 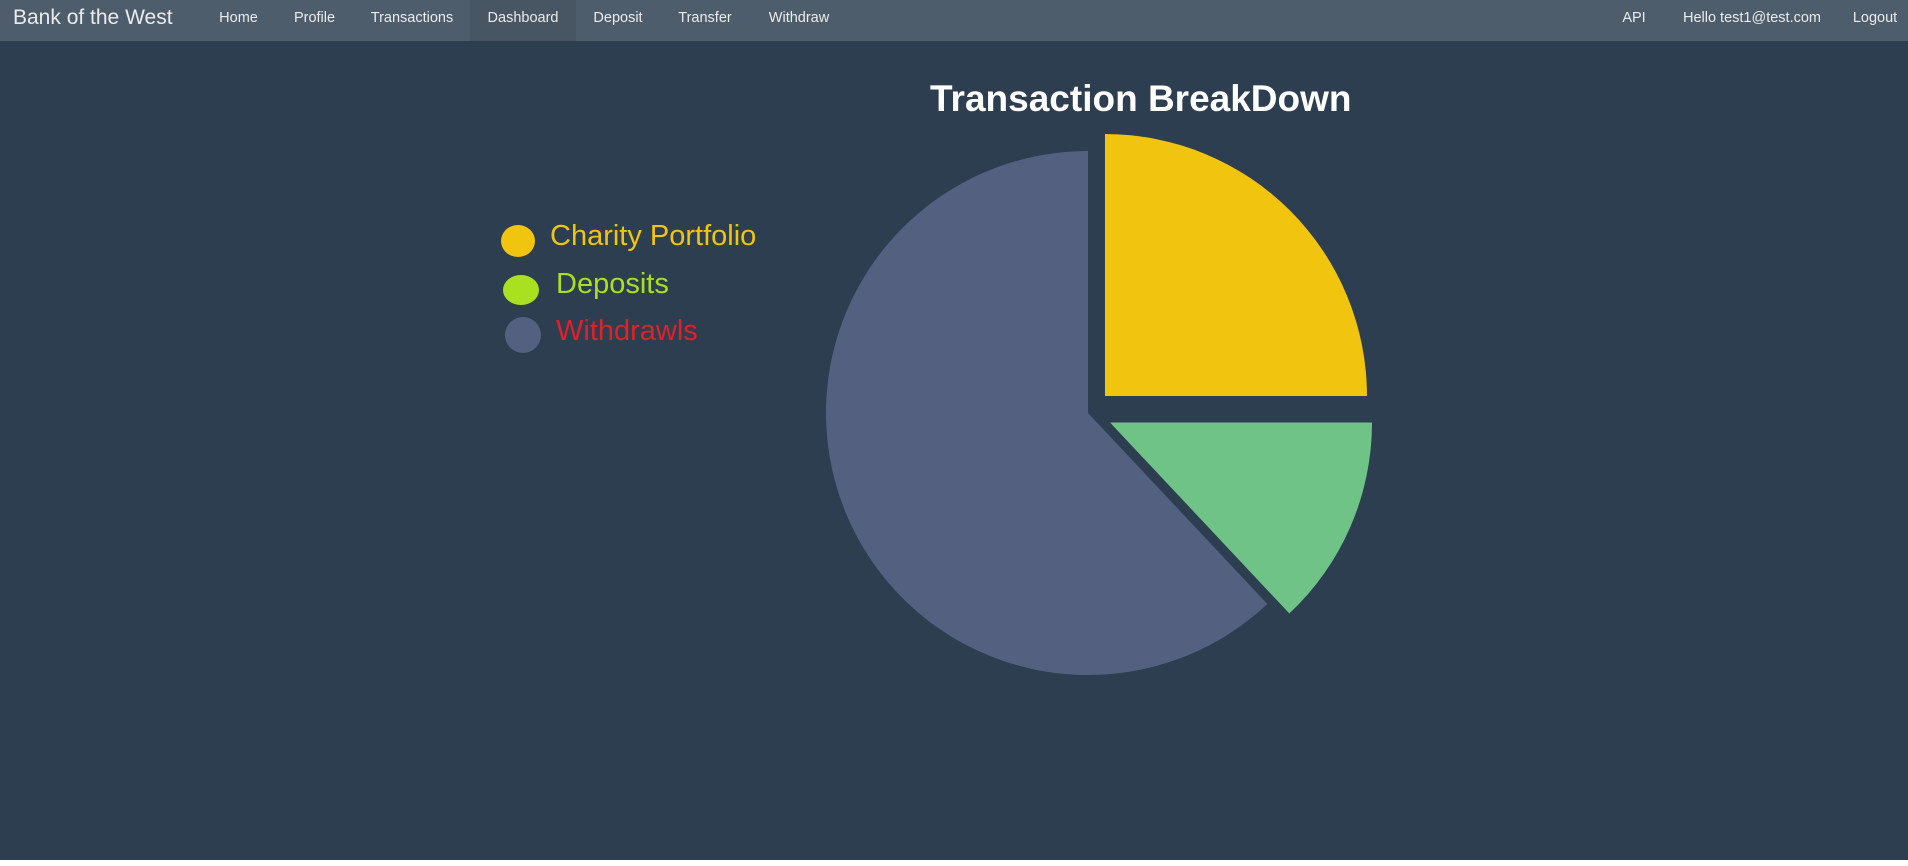 What do you see at coordinates (627, 331) in the screenshot?
I see `legend-label-withdrawals: Withdrawls` at bounding box center [627, 331].